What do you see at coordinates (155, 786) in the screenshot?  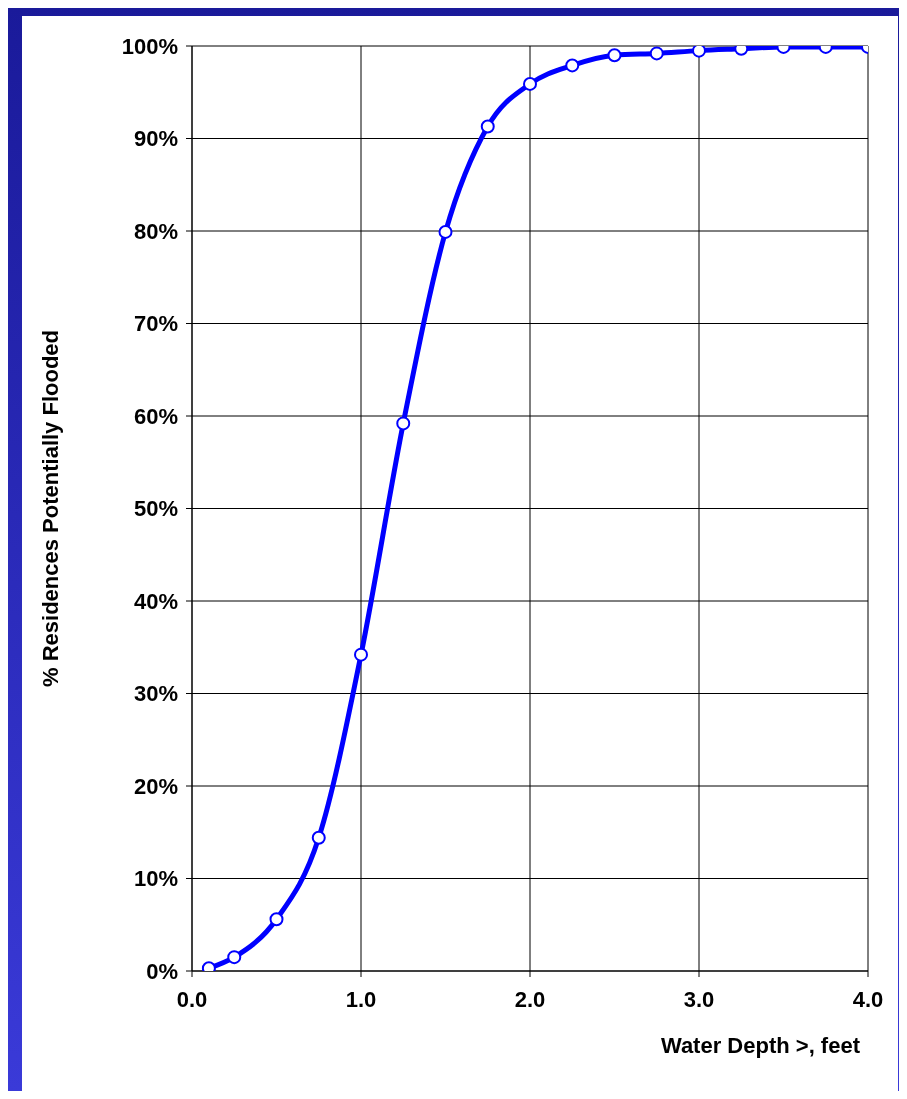 I see `y-tick-label: 20%` at bounding box center [155, 786].